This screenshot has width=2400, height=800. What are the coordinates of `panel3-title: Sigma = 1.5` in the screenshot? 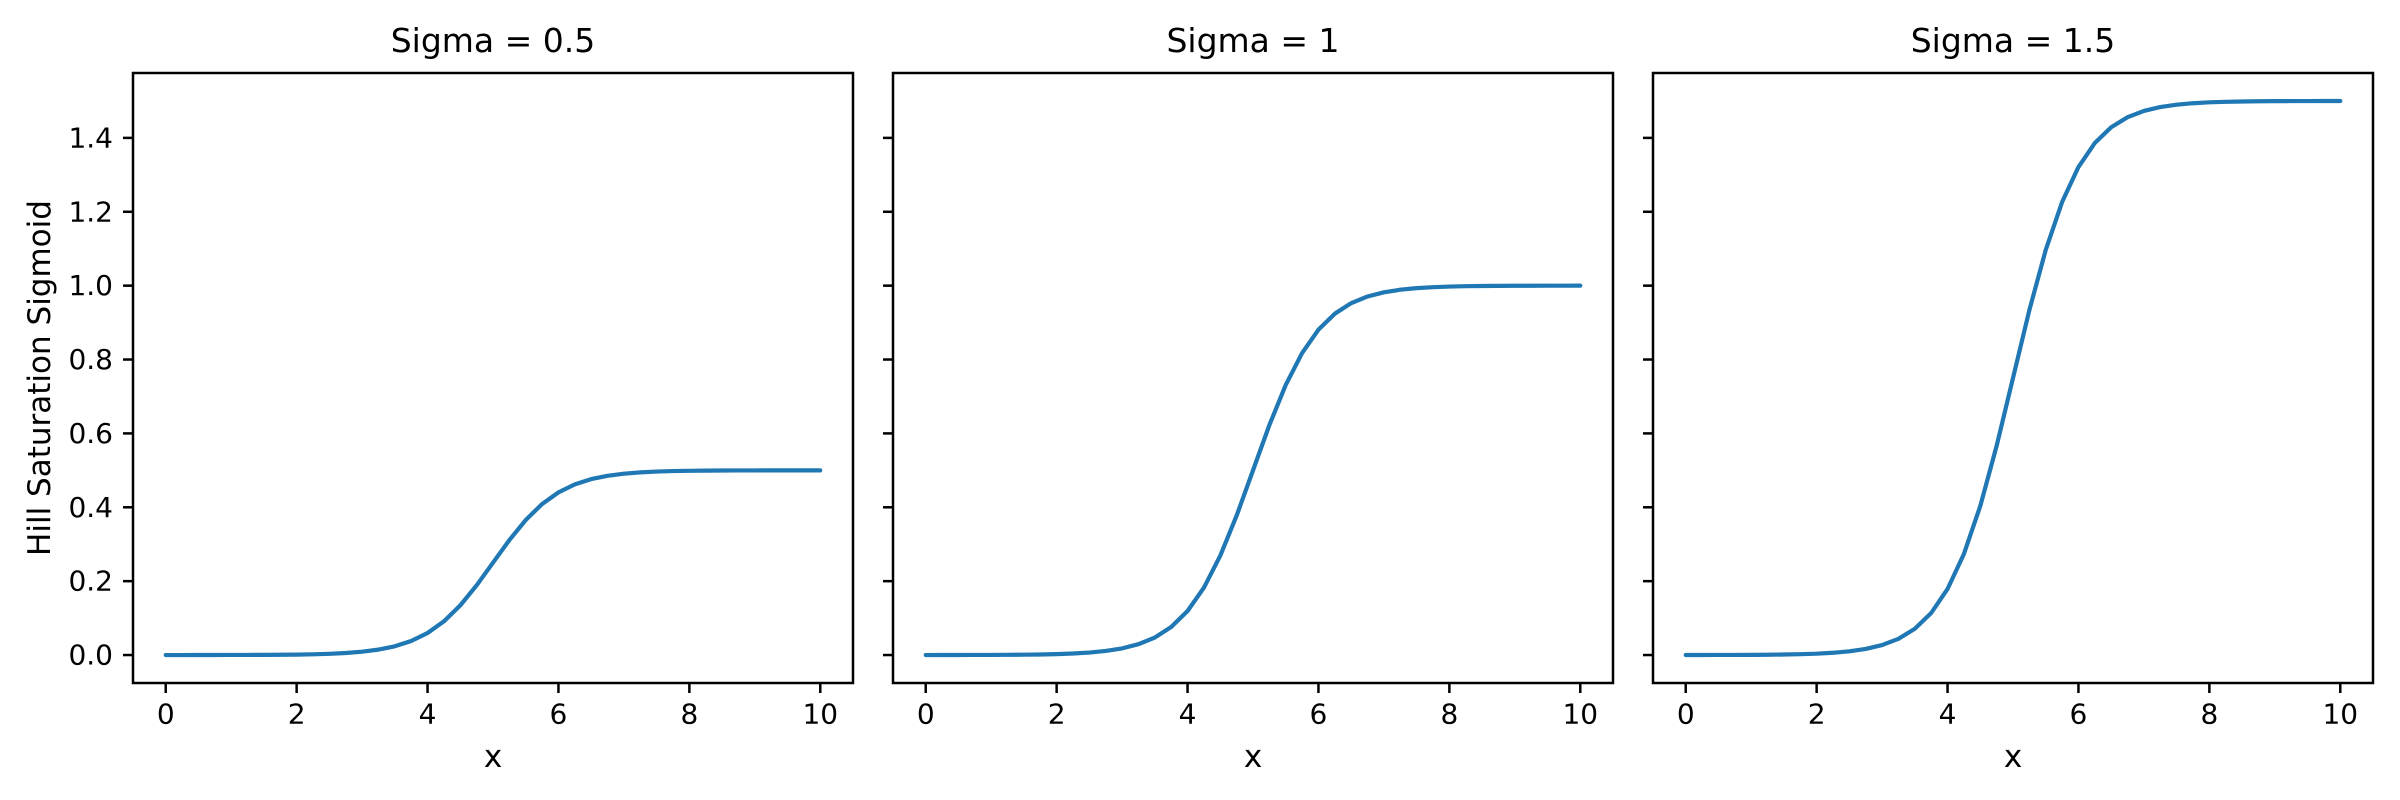 It's located at (2013, 40).